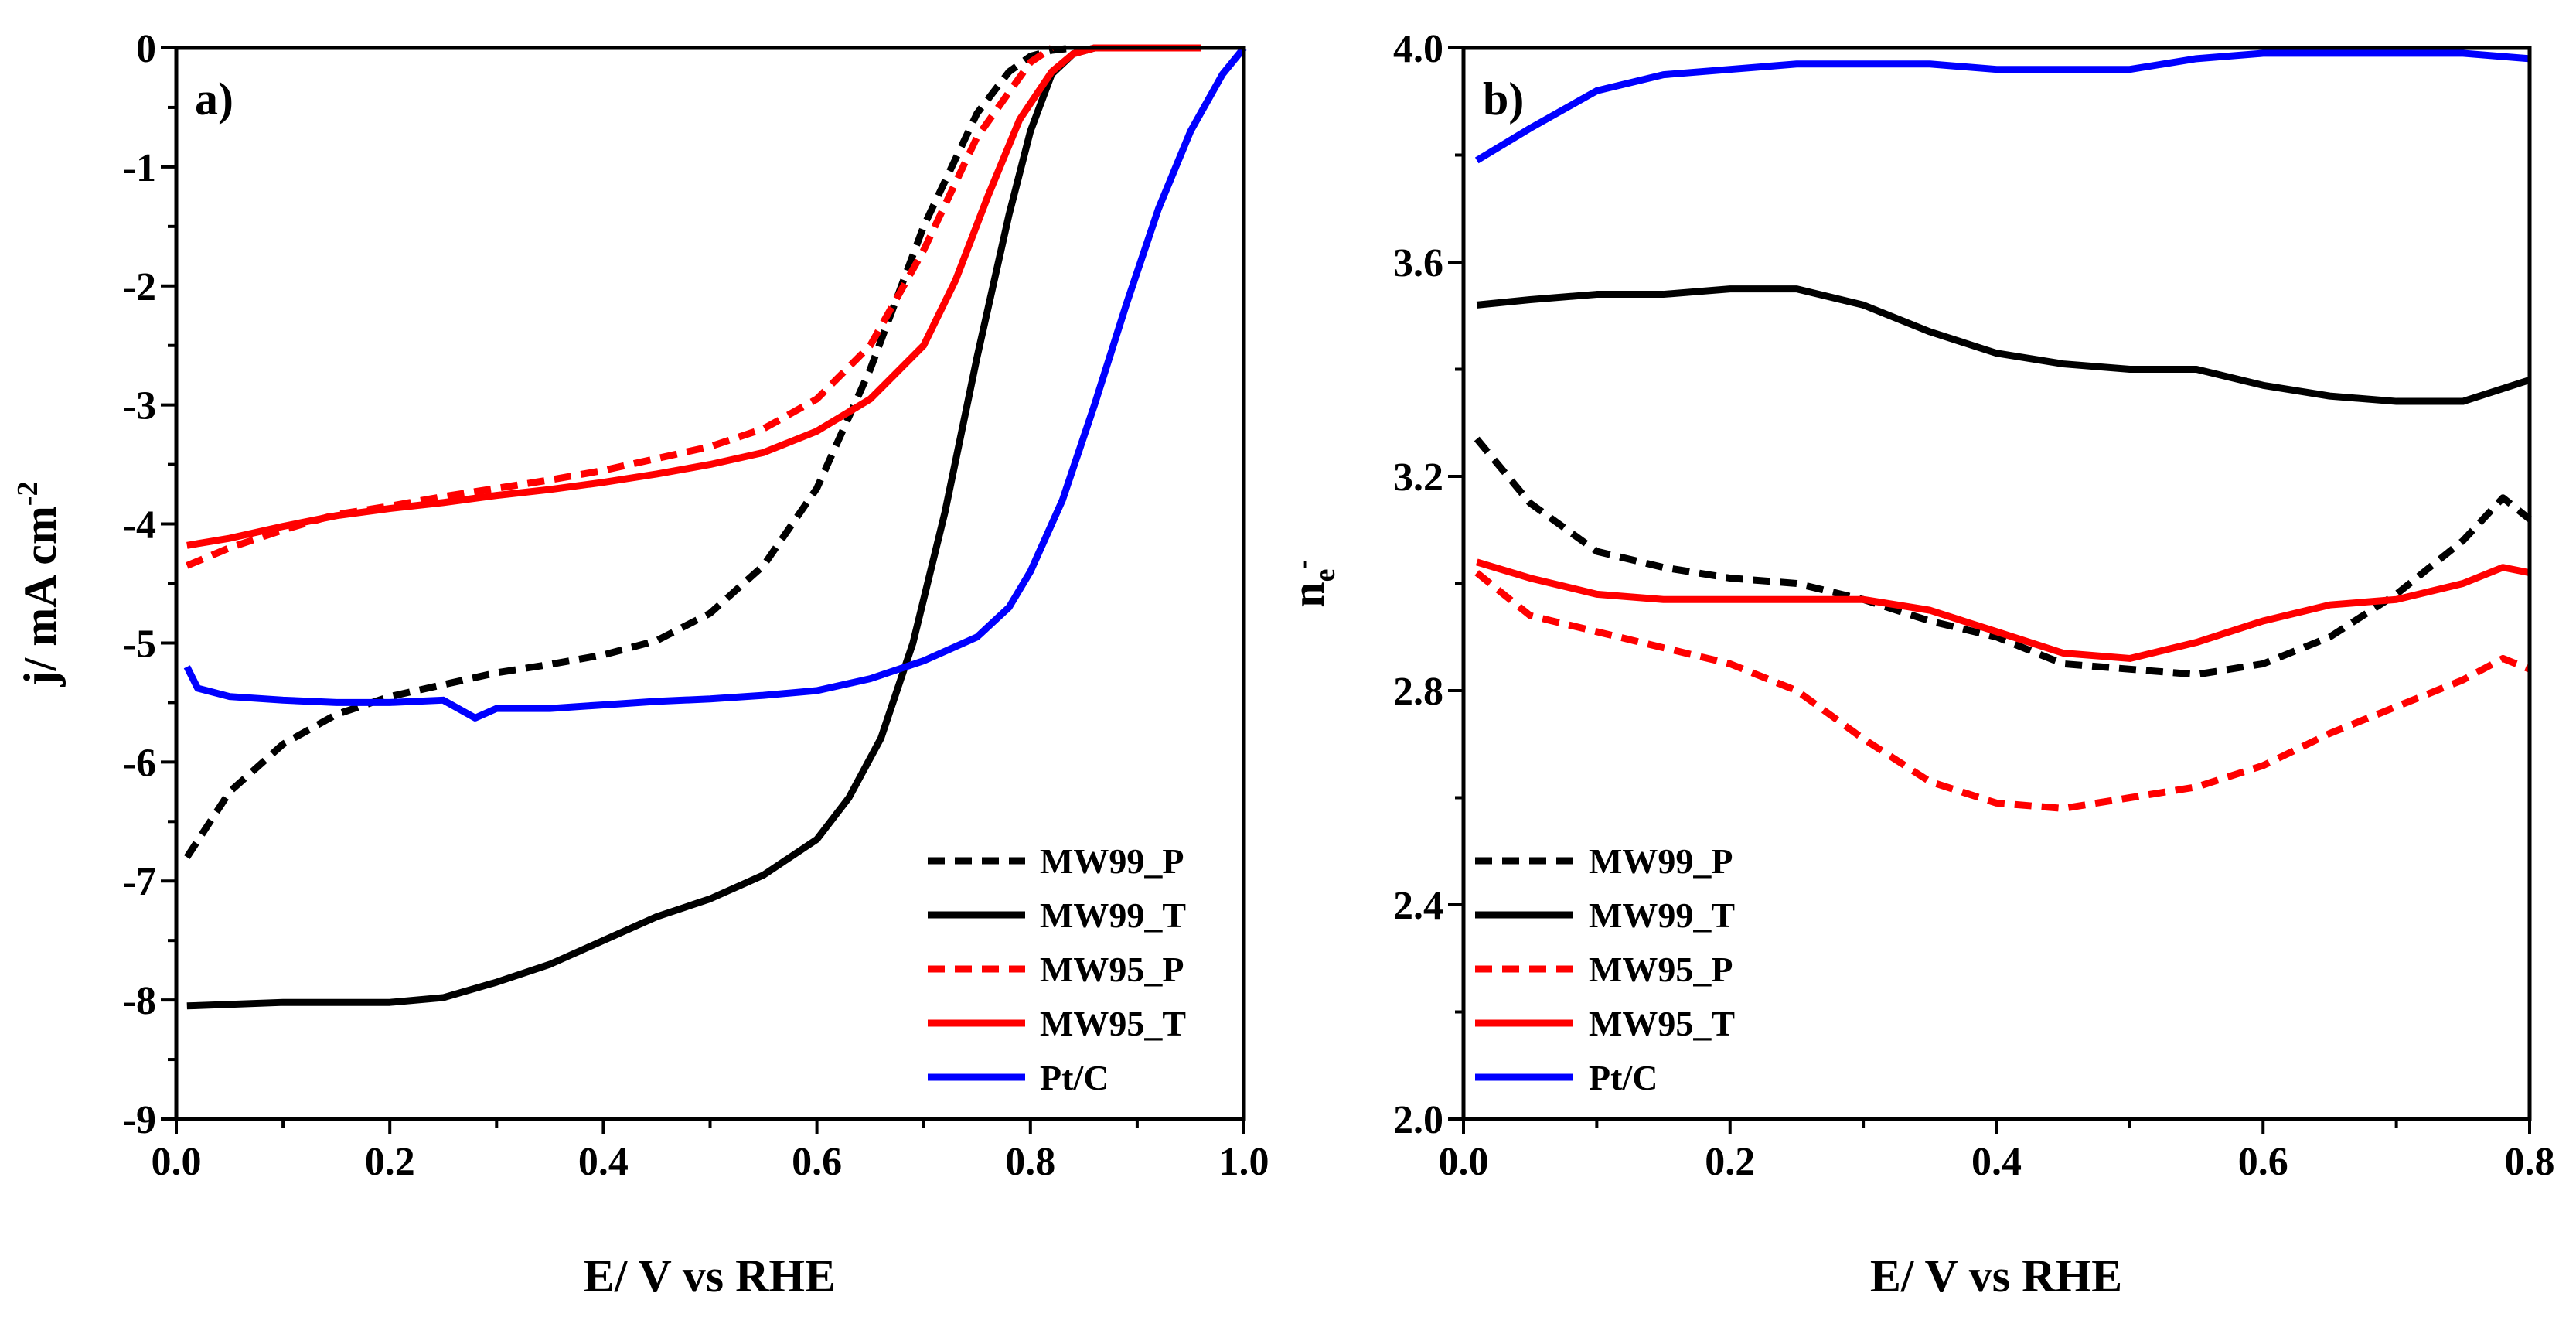  Describe the element at coordinates (1113, 915) in the screenshot. I see `panel-a-legend-label: MW99_T` at that location.